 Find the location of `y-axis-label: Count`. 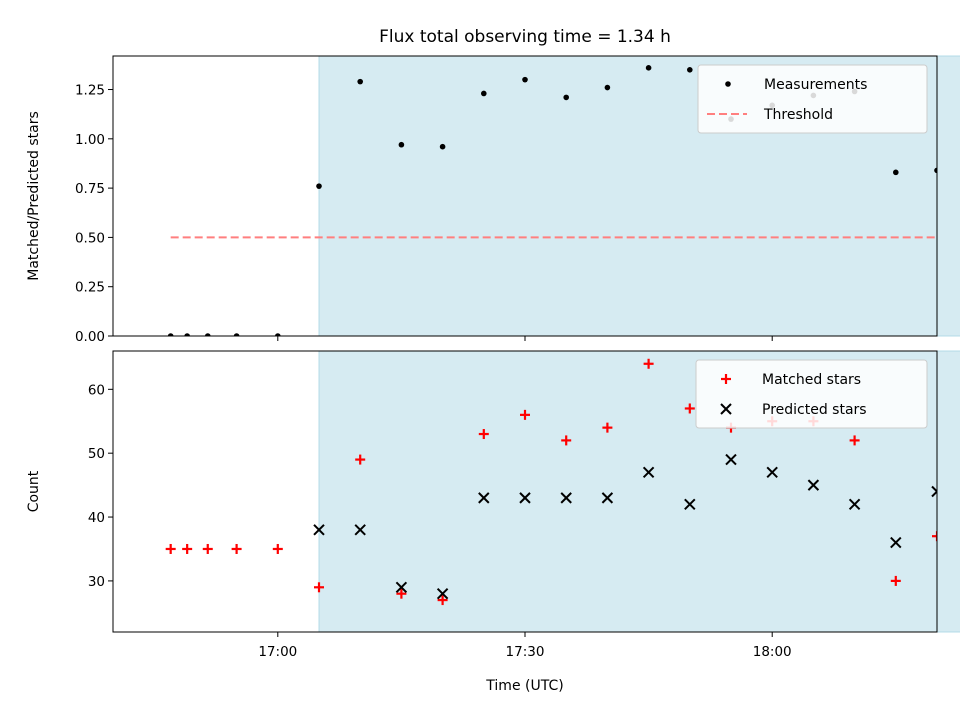

y-axis-label: Count is located at coordinates (34, 491).